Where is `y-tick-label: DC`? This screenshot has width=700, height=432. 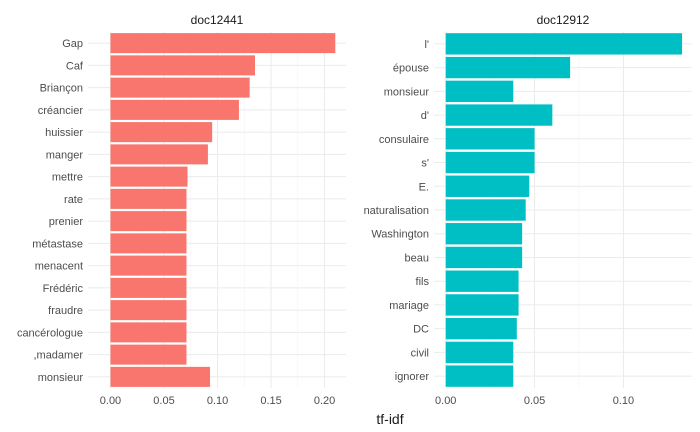
y-tick-label: DC is located at coordinates (421, 330).